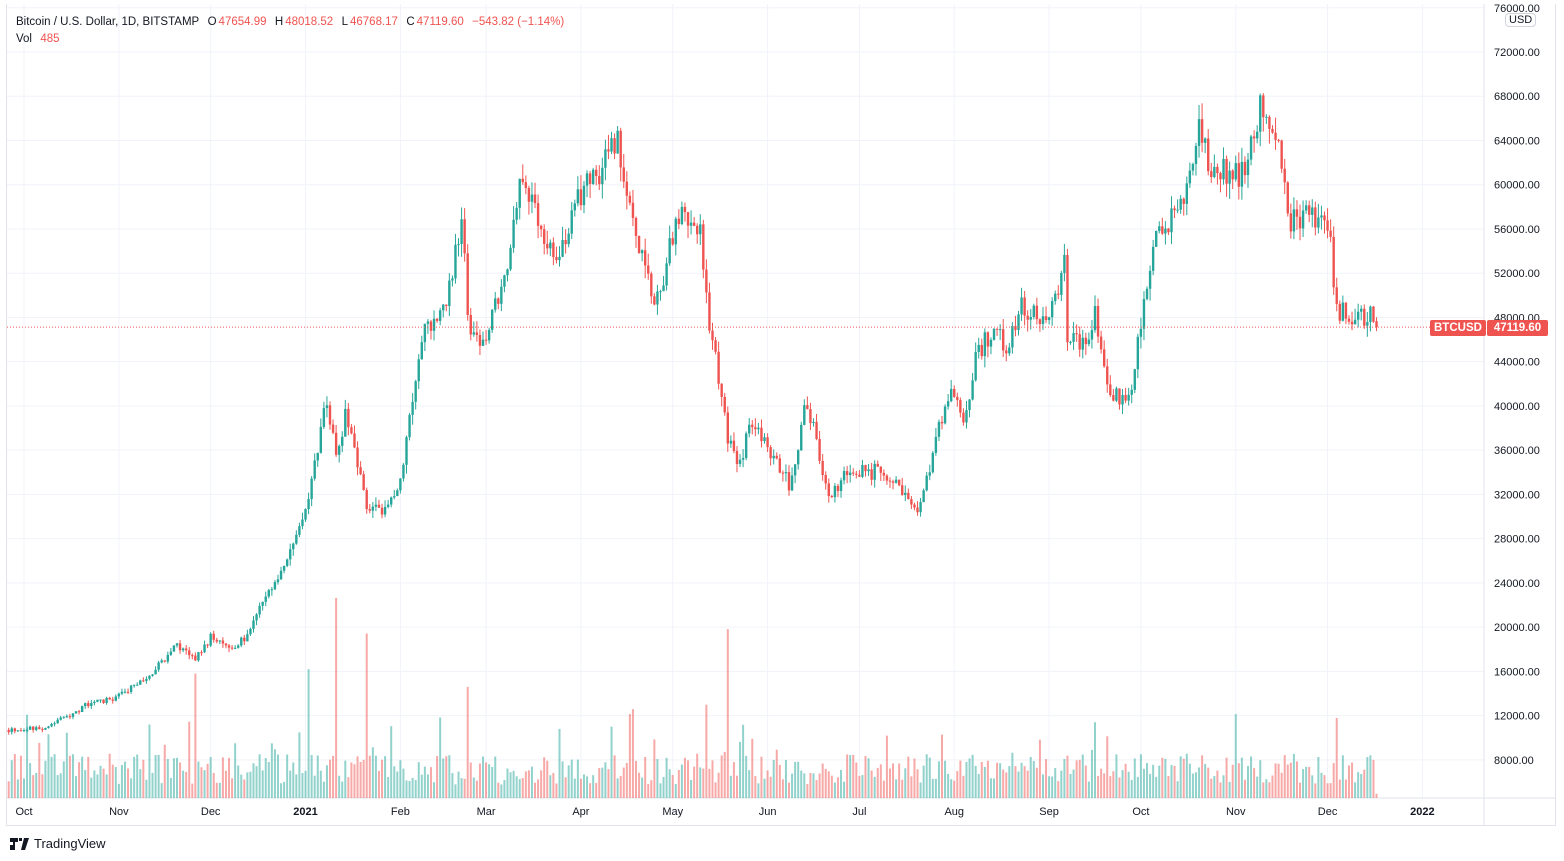 The height and width of the screenshot is (861, 1564). I want to click on symbol-title: Bitcoin / U.S. Dollar, 1D, BITSTAMP, so click(108, 22).